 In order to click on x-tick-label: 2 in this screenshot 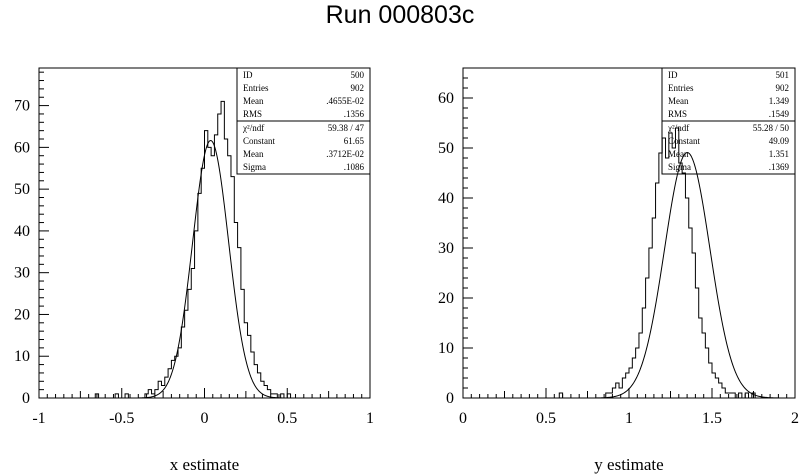, I will do `click(795, 418)`.